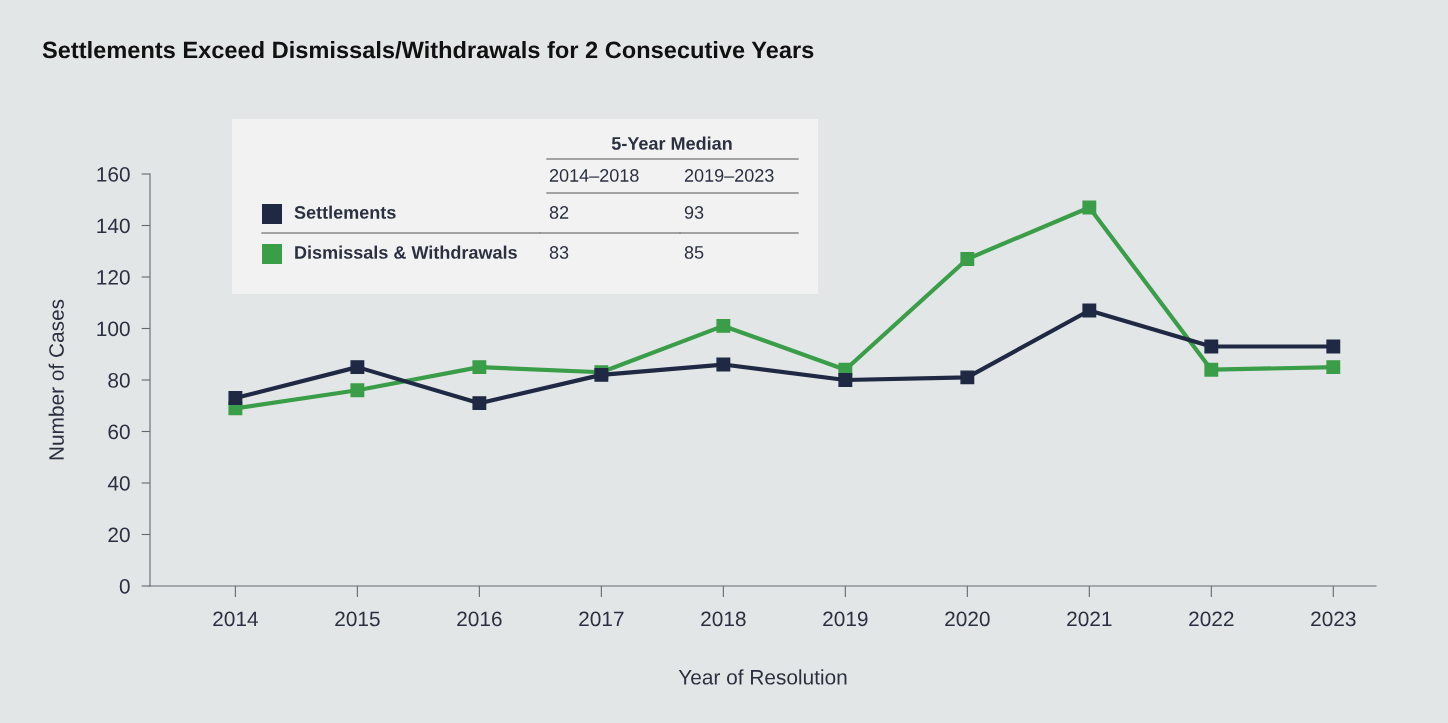 The height and width of the screenshot is (723, 1448). What do you see at coordinates (113, 226) in the screenshot?
I see `y-tick-label: 140` at bounding box center [113, 226].